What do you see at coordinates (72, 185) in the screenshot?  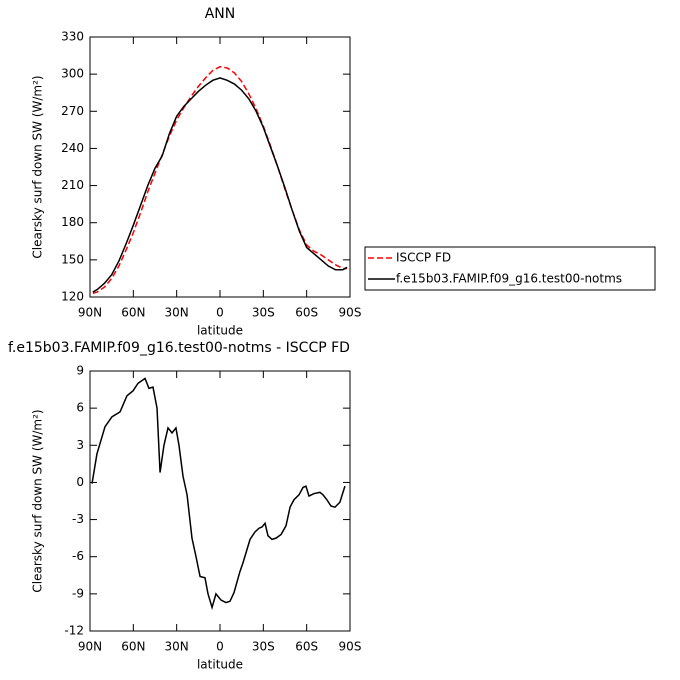 I see `y-tick-label: 210` at bounding box center [72, 185].